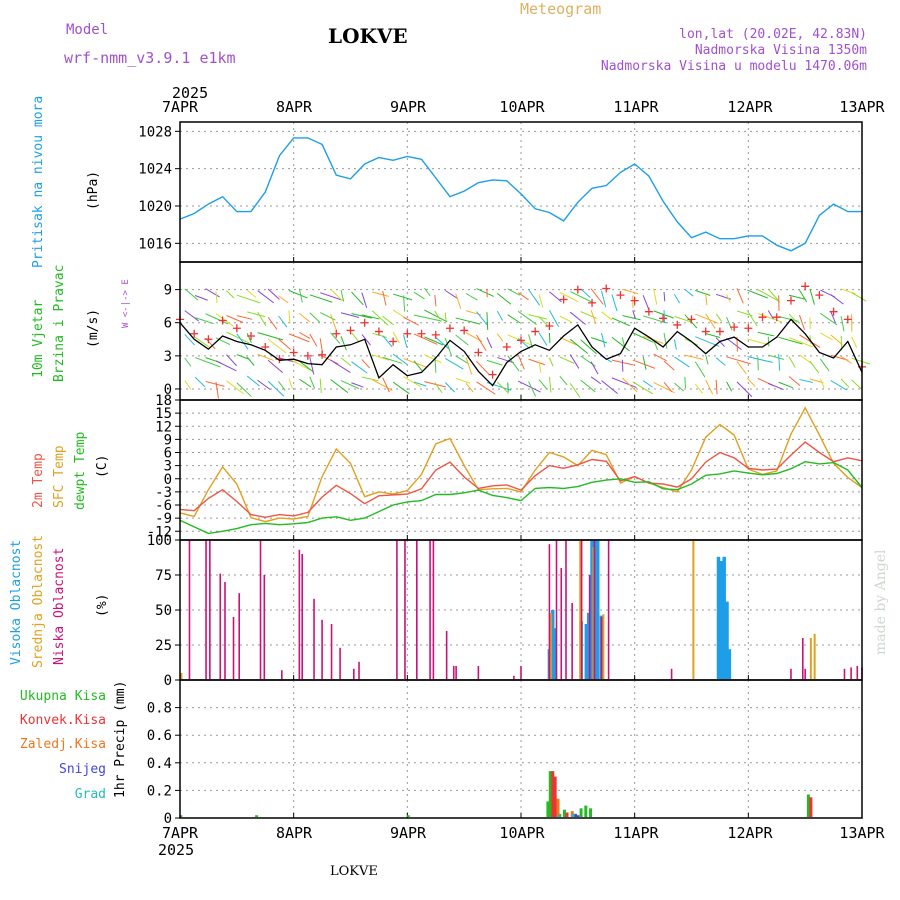 The height and width of the screenshot is (900, 900). I want to click on cloud-unit: (%), so click(102, 605).